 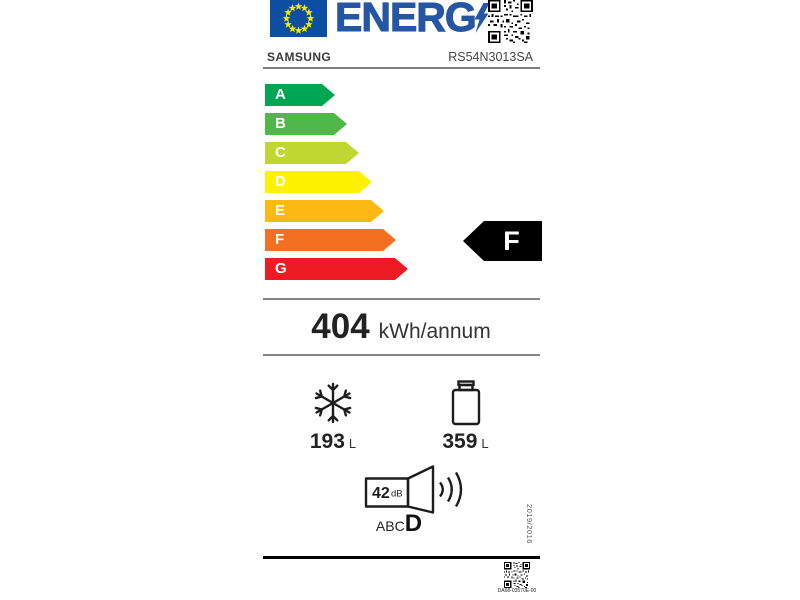 What do you see at coordinates (299, 57) in the screenshot?
I see `supplier-name: SAMSUNG` at bounding box center [299, 57].